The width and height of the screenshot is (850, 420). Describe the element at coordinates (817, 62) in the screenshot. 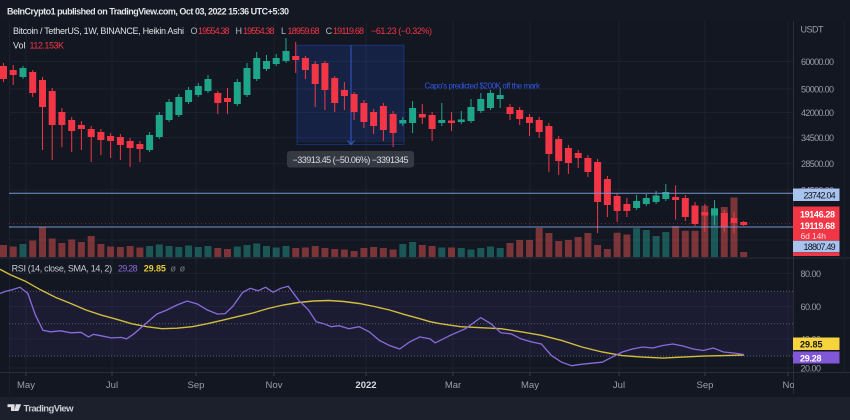

I see `svg-text: 60000.00` at that location.